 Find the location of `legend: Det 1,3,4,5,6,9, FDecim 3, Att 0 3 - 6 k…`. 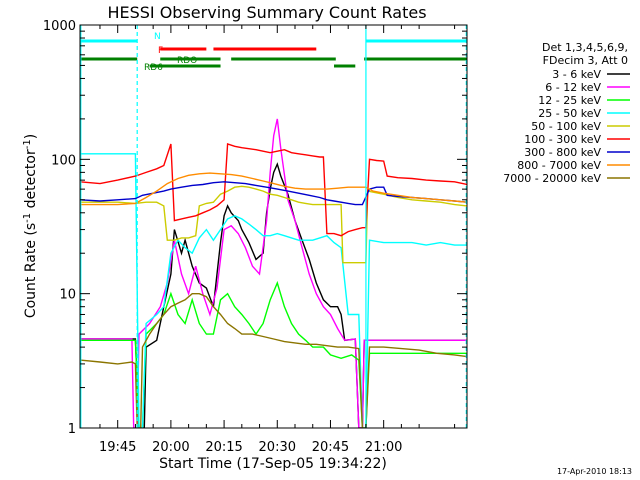

legend: Det 1,3,4,5,6,9, FDecim 3, Att 0 3 - 6 k… is located at coordinates (566, 113).